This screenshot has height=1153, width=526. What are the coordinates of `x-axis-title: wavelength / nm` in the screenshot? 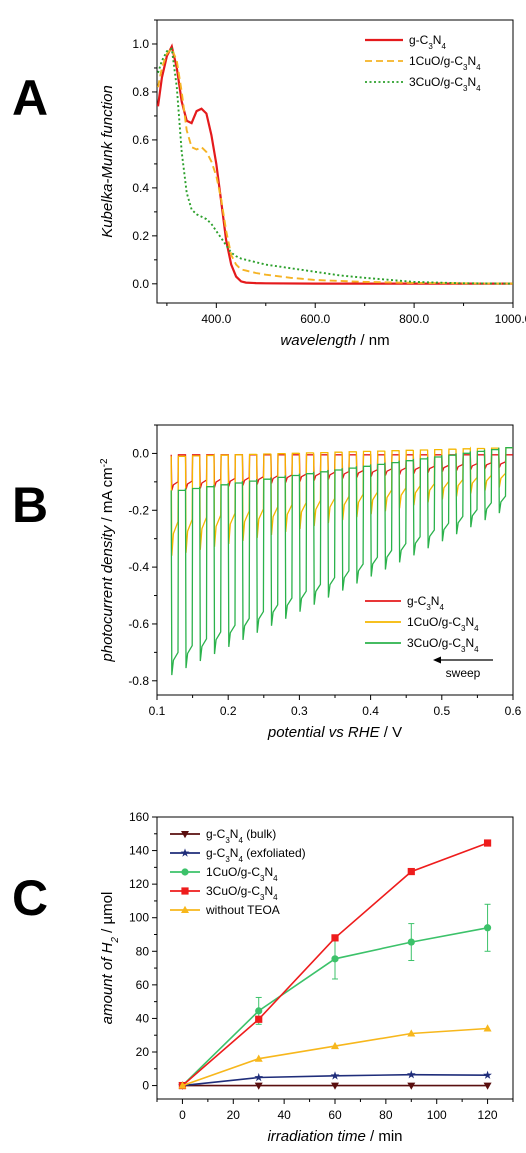 It's located at (334, 340).